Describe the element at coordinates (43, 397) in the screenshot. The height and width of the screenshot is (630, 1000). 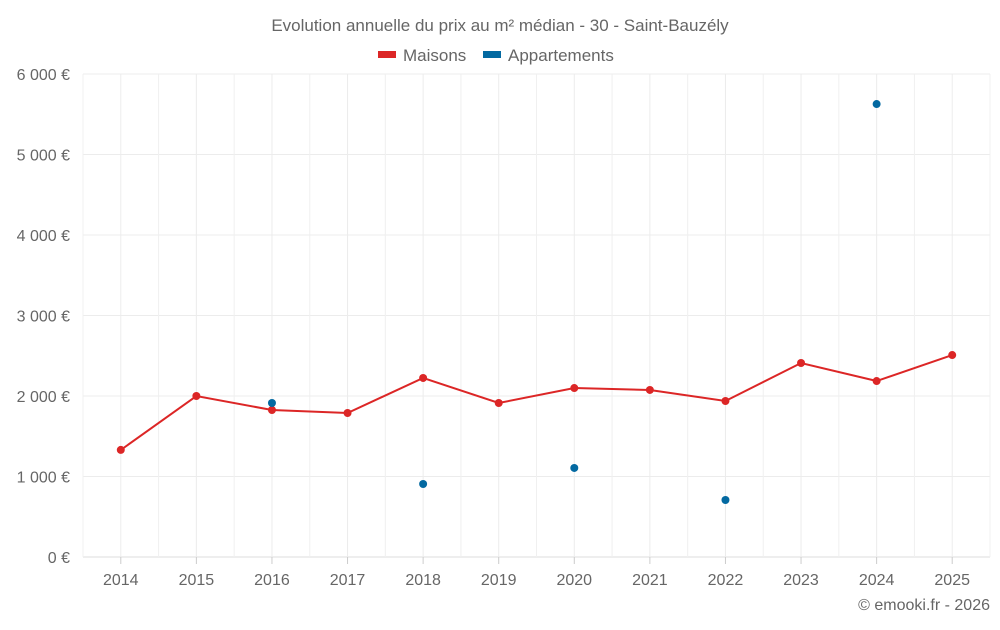
I see `y-tick-label: 2 000 €` at that location.